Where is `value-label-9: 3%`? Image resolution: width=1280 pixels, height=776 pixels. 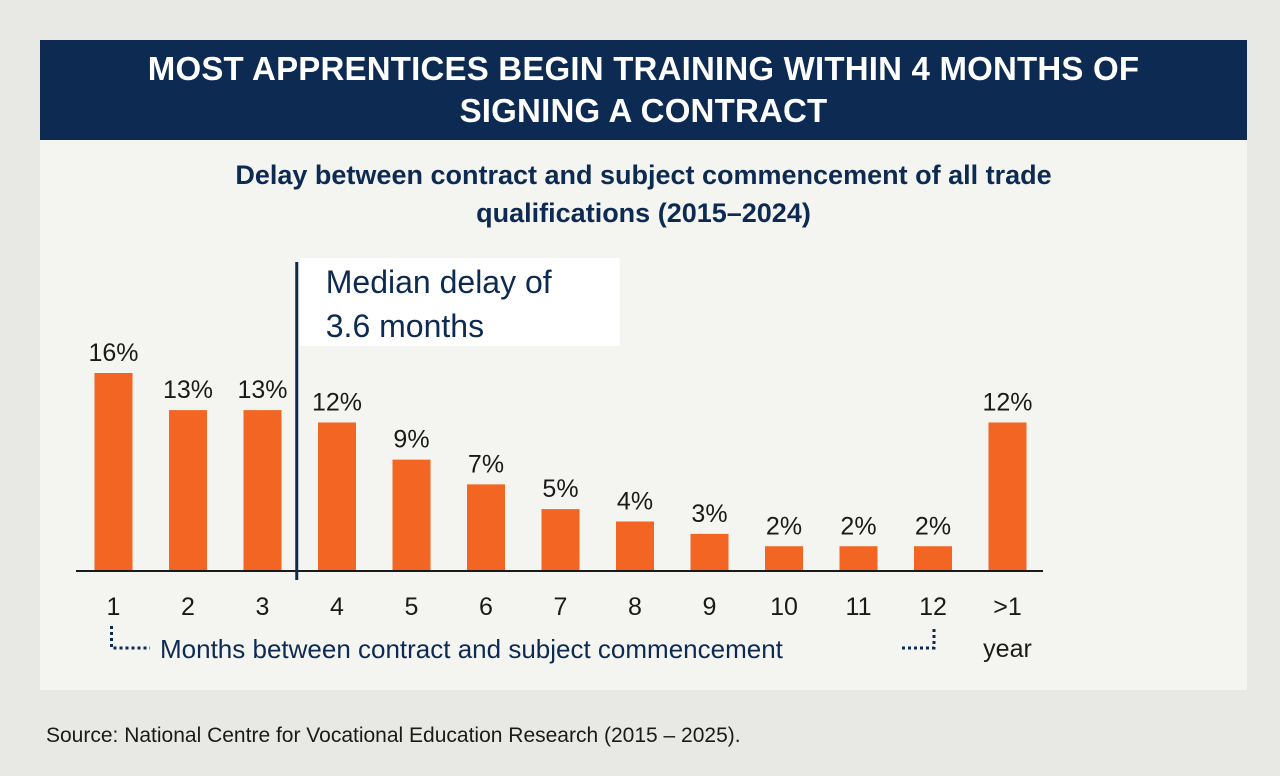
value-label-9: 3% is located at coordinates (709, 514).